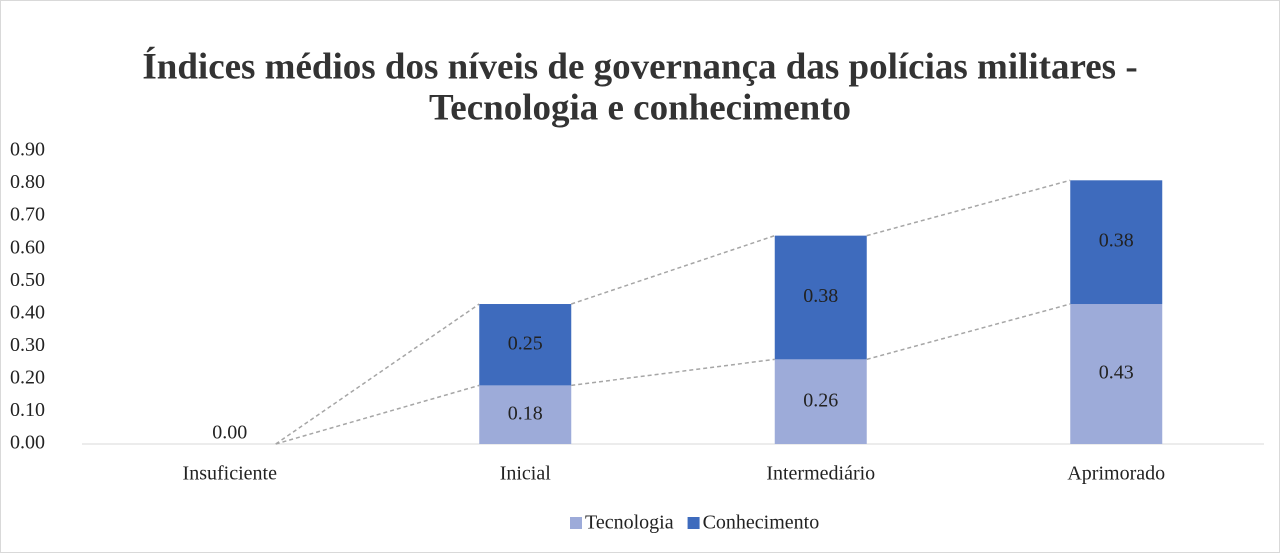 The width and height of the screenshot is (1280, 553). Describe the element at coordinates (640, 107) in the screenshot. I see `chart-subtitle: Tecnologia e conhecimento` at that location.